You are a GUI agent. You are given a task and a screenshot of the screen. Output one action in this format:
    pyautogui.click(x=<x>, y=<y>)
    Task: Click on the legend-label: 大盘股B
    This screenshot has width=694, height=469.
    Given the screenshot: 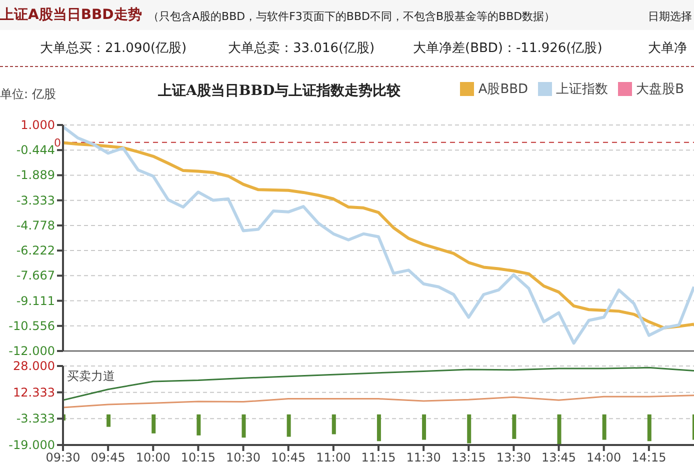 What is the action you would take?
    pyautogui.click(x=660, y=89)
    